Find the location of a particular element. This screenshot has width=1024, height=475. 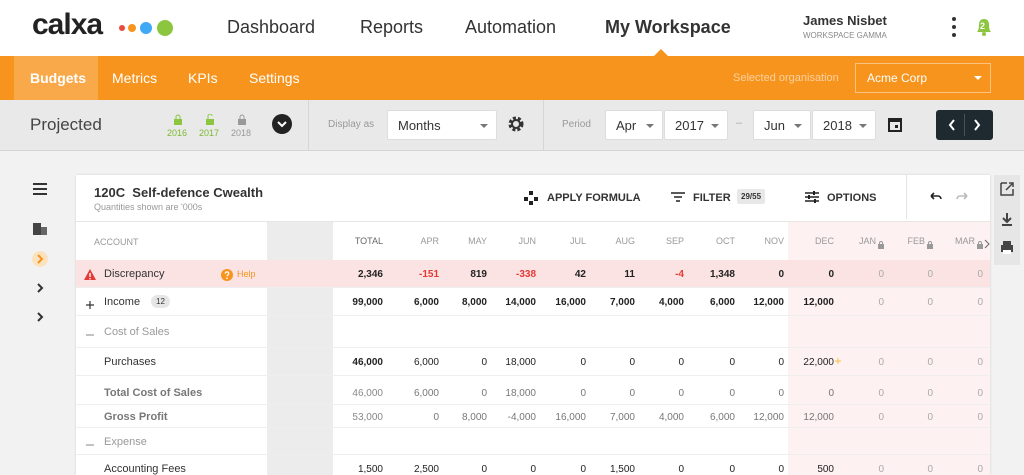

value-cell: -338 is located at coordinates (525, 274).